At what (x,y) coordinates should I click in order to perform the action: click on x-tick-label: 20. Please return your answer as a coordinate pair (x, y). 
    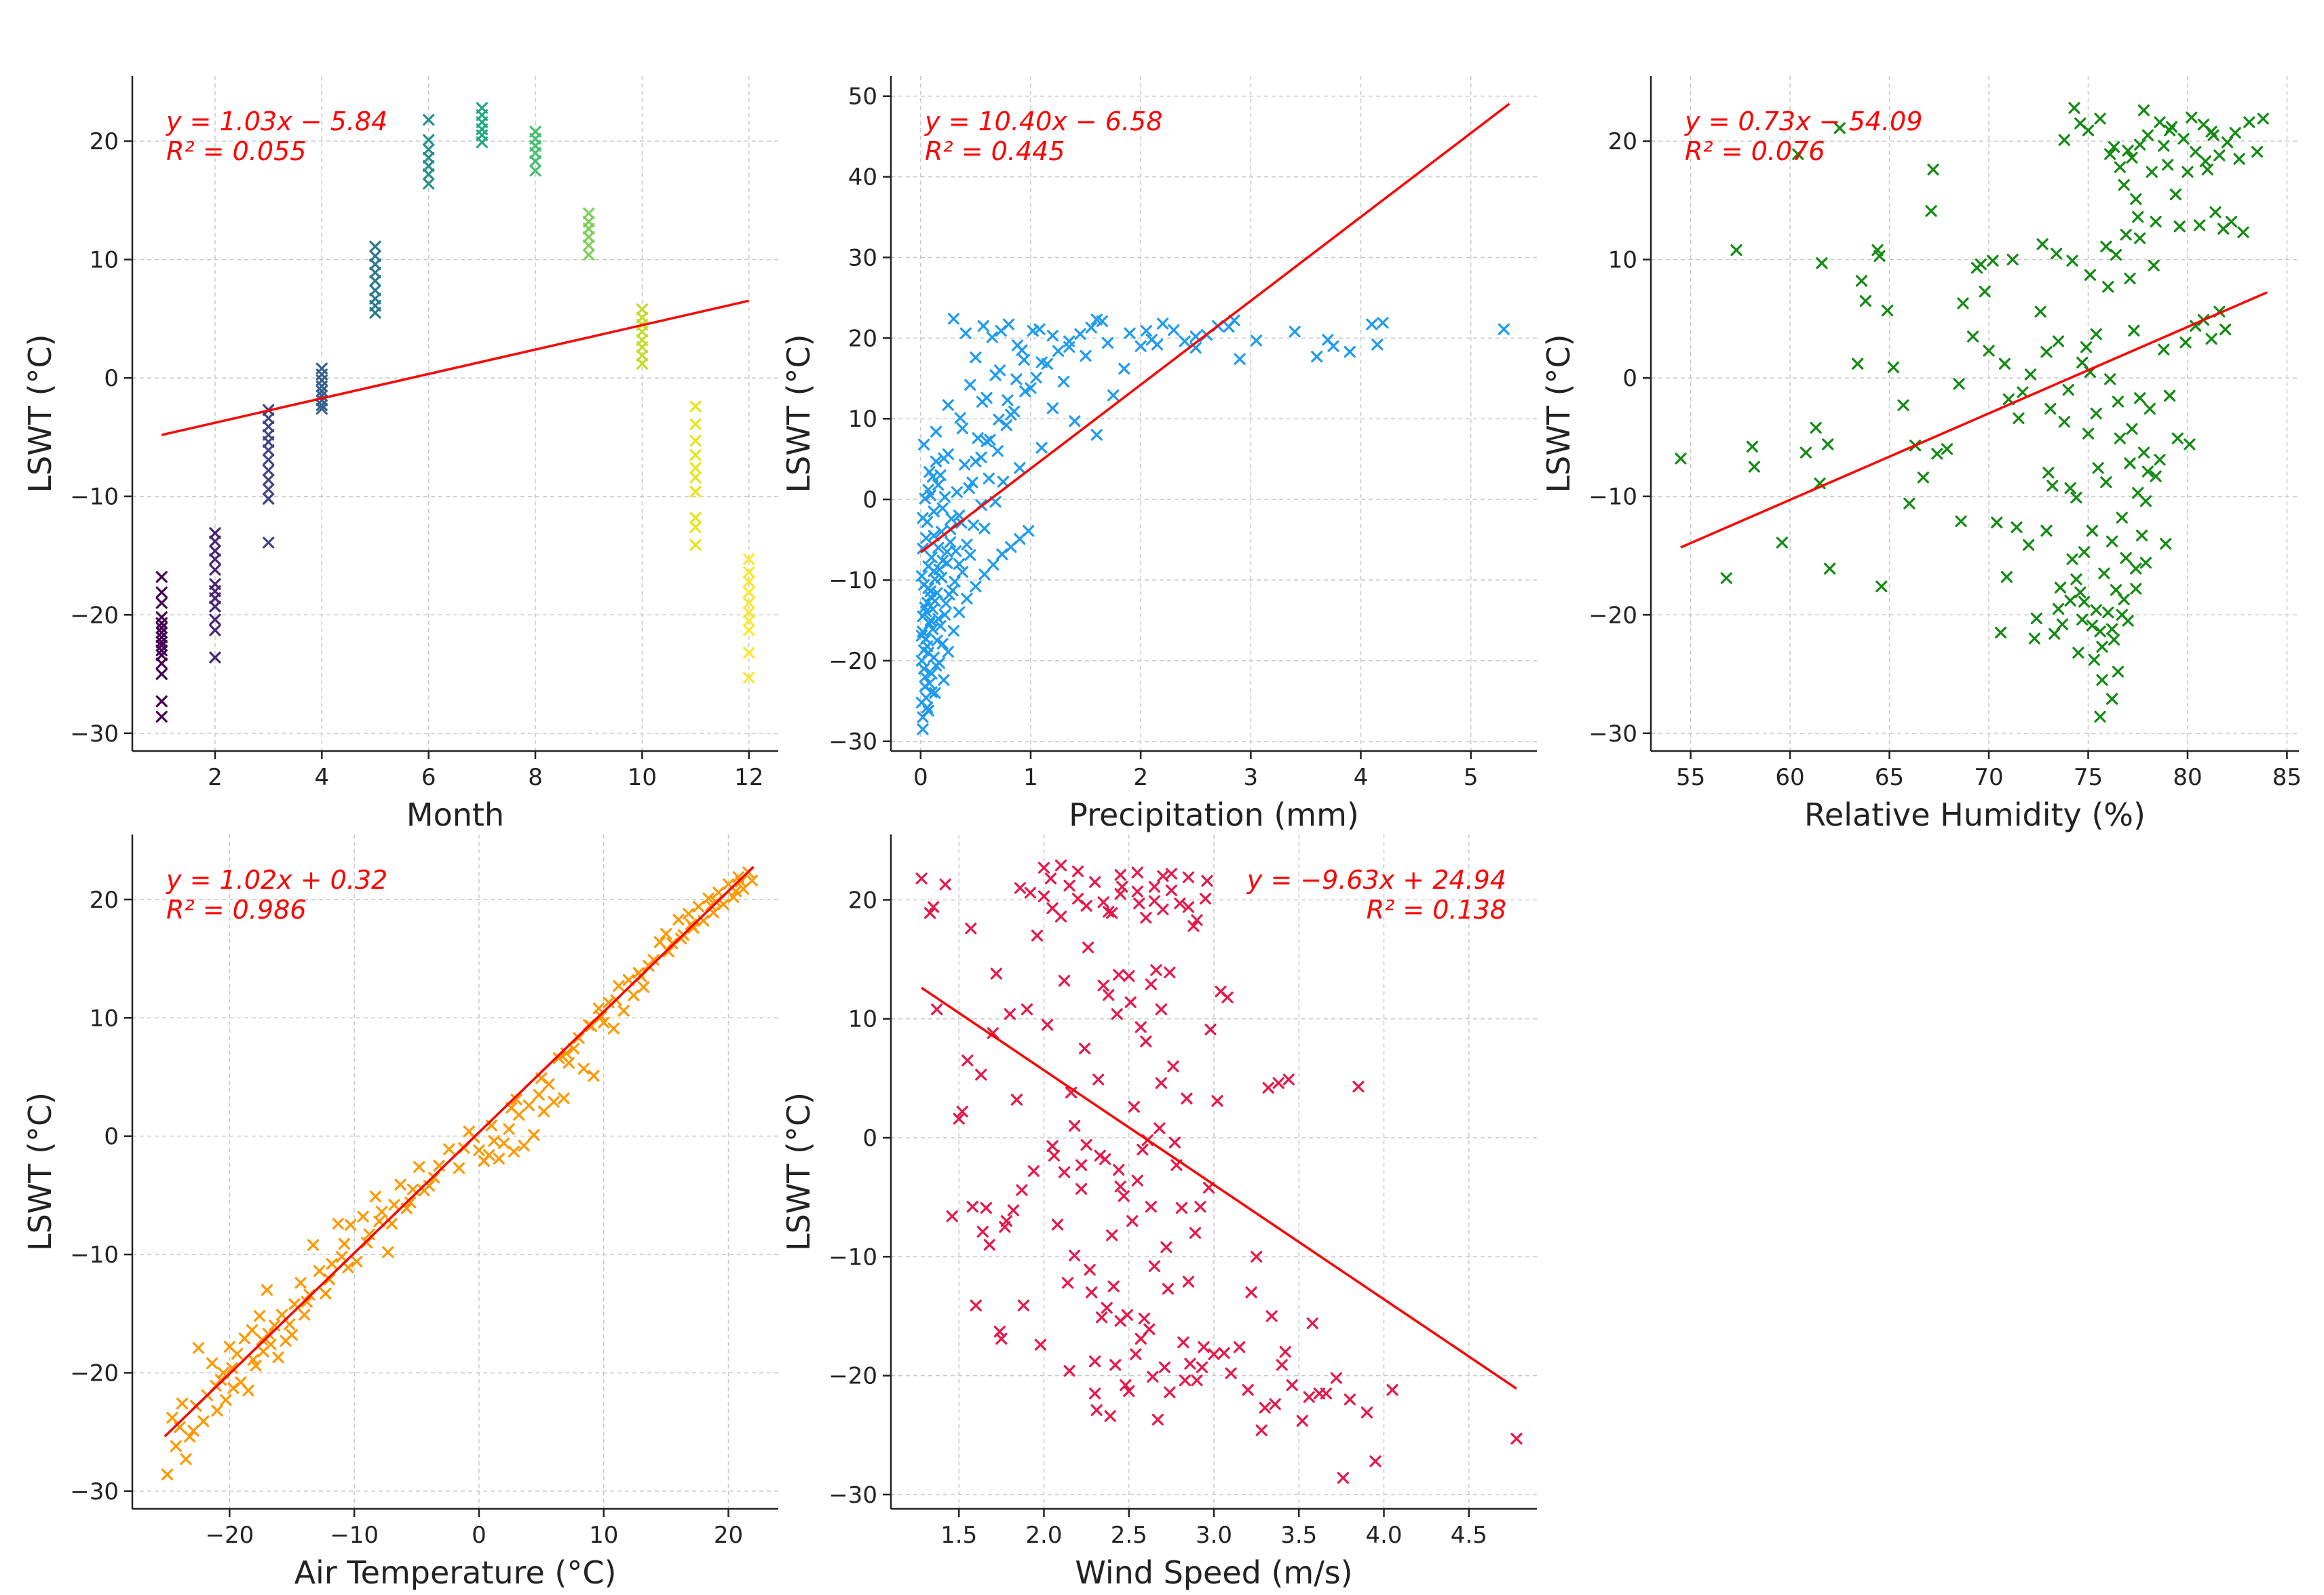
    Looking at the image, I should click on (728, 1535).